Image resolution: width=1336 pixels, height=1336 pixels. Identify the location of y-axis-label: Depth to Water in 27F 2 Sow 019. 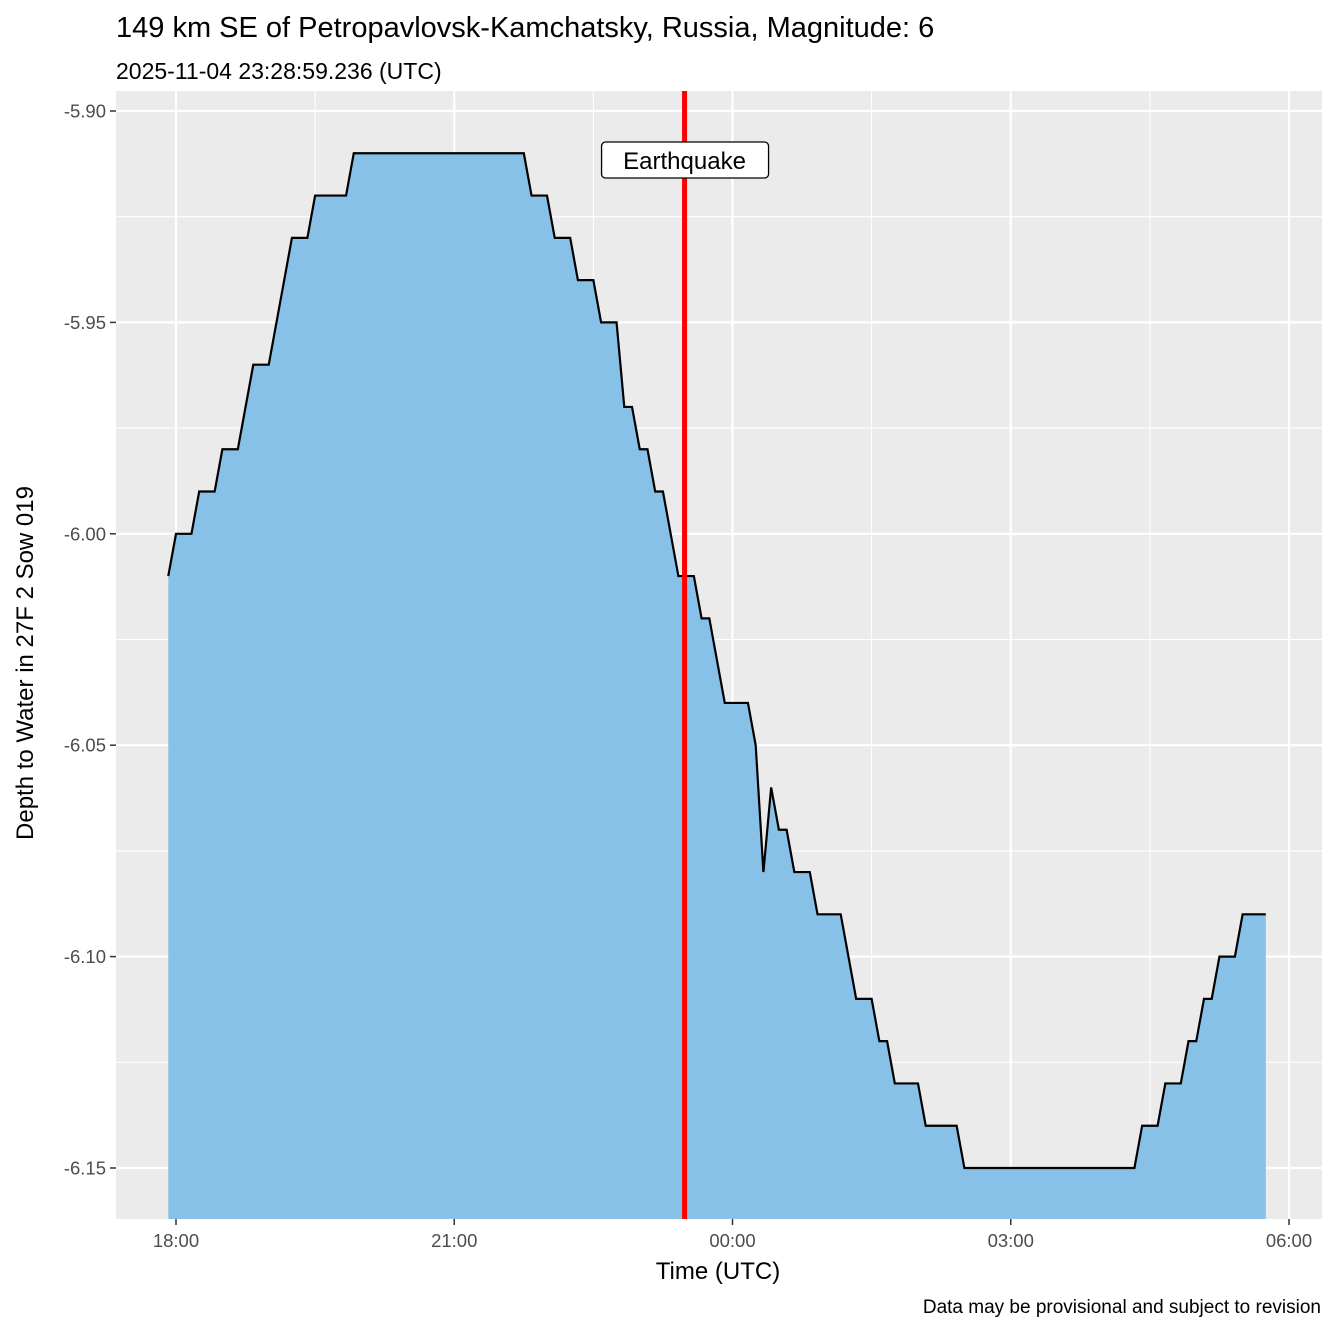
(25, 663).